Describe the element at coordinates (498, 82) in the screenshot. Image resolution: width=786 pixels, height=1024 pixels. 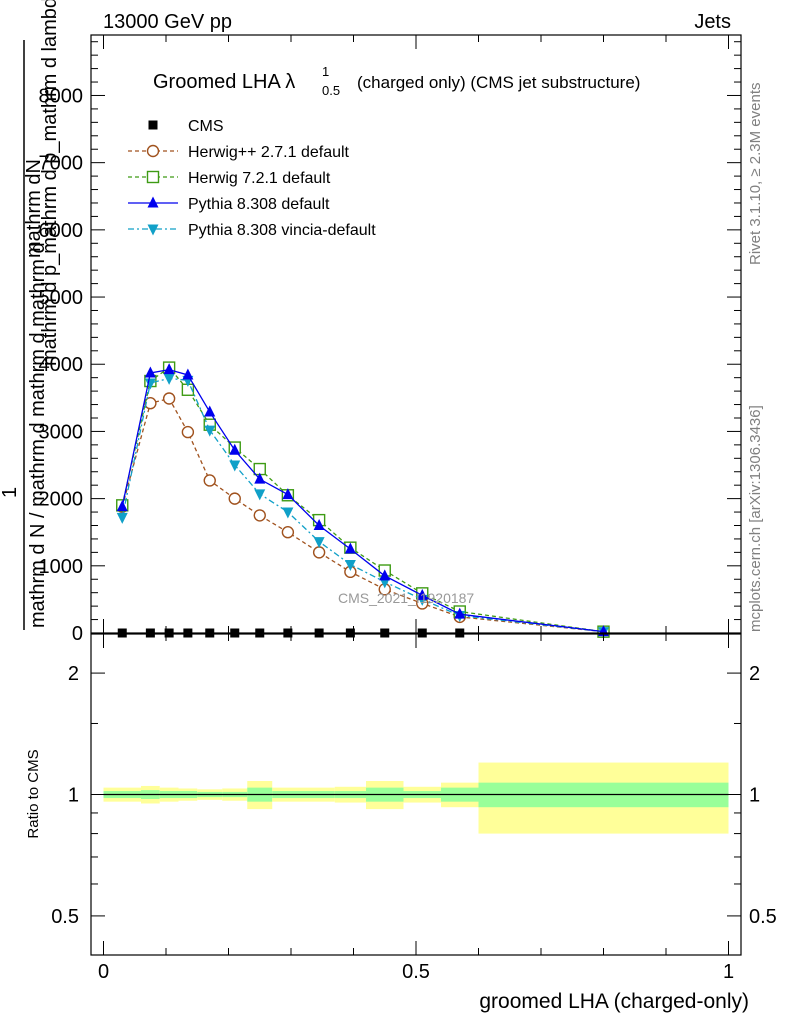
I see `title-suffix: (charged only) (CMS jet substructure)` at that location.